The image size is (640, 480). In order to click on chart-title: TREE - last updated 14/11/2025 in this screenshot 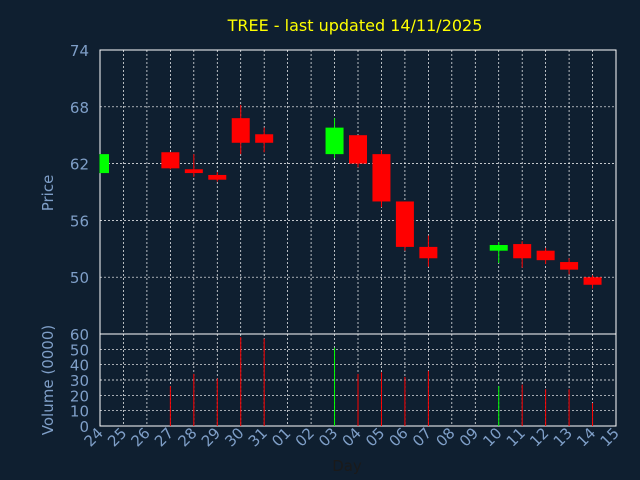, I will do `click(355, 25)`.